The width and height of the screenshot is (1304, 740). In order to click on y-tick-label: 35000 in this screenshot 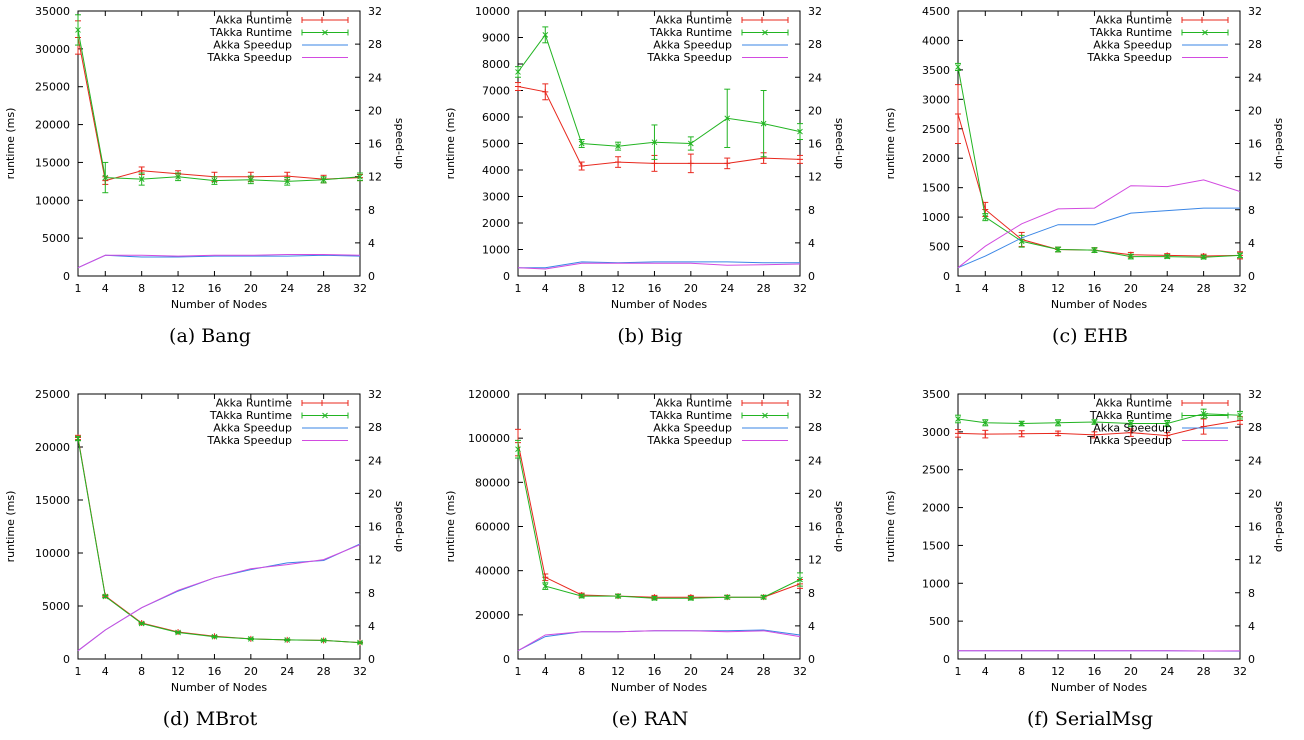, I will do `click(52, 11)`.